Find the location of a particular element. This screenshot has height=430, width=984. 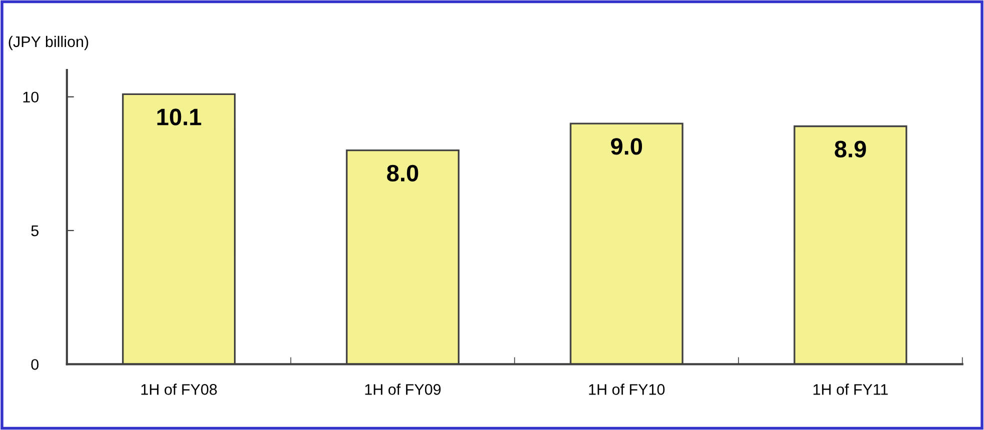

data-label: 9.0 is located at coordinates (626, 146).